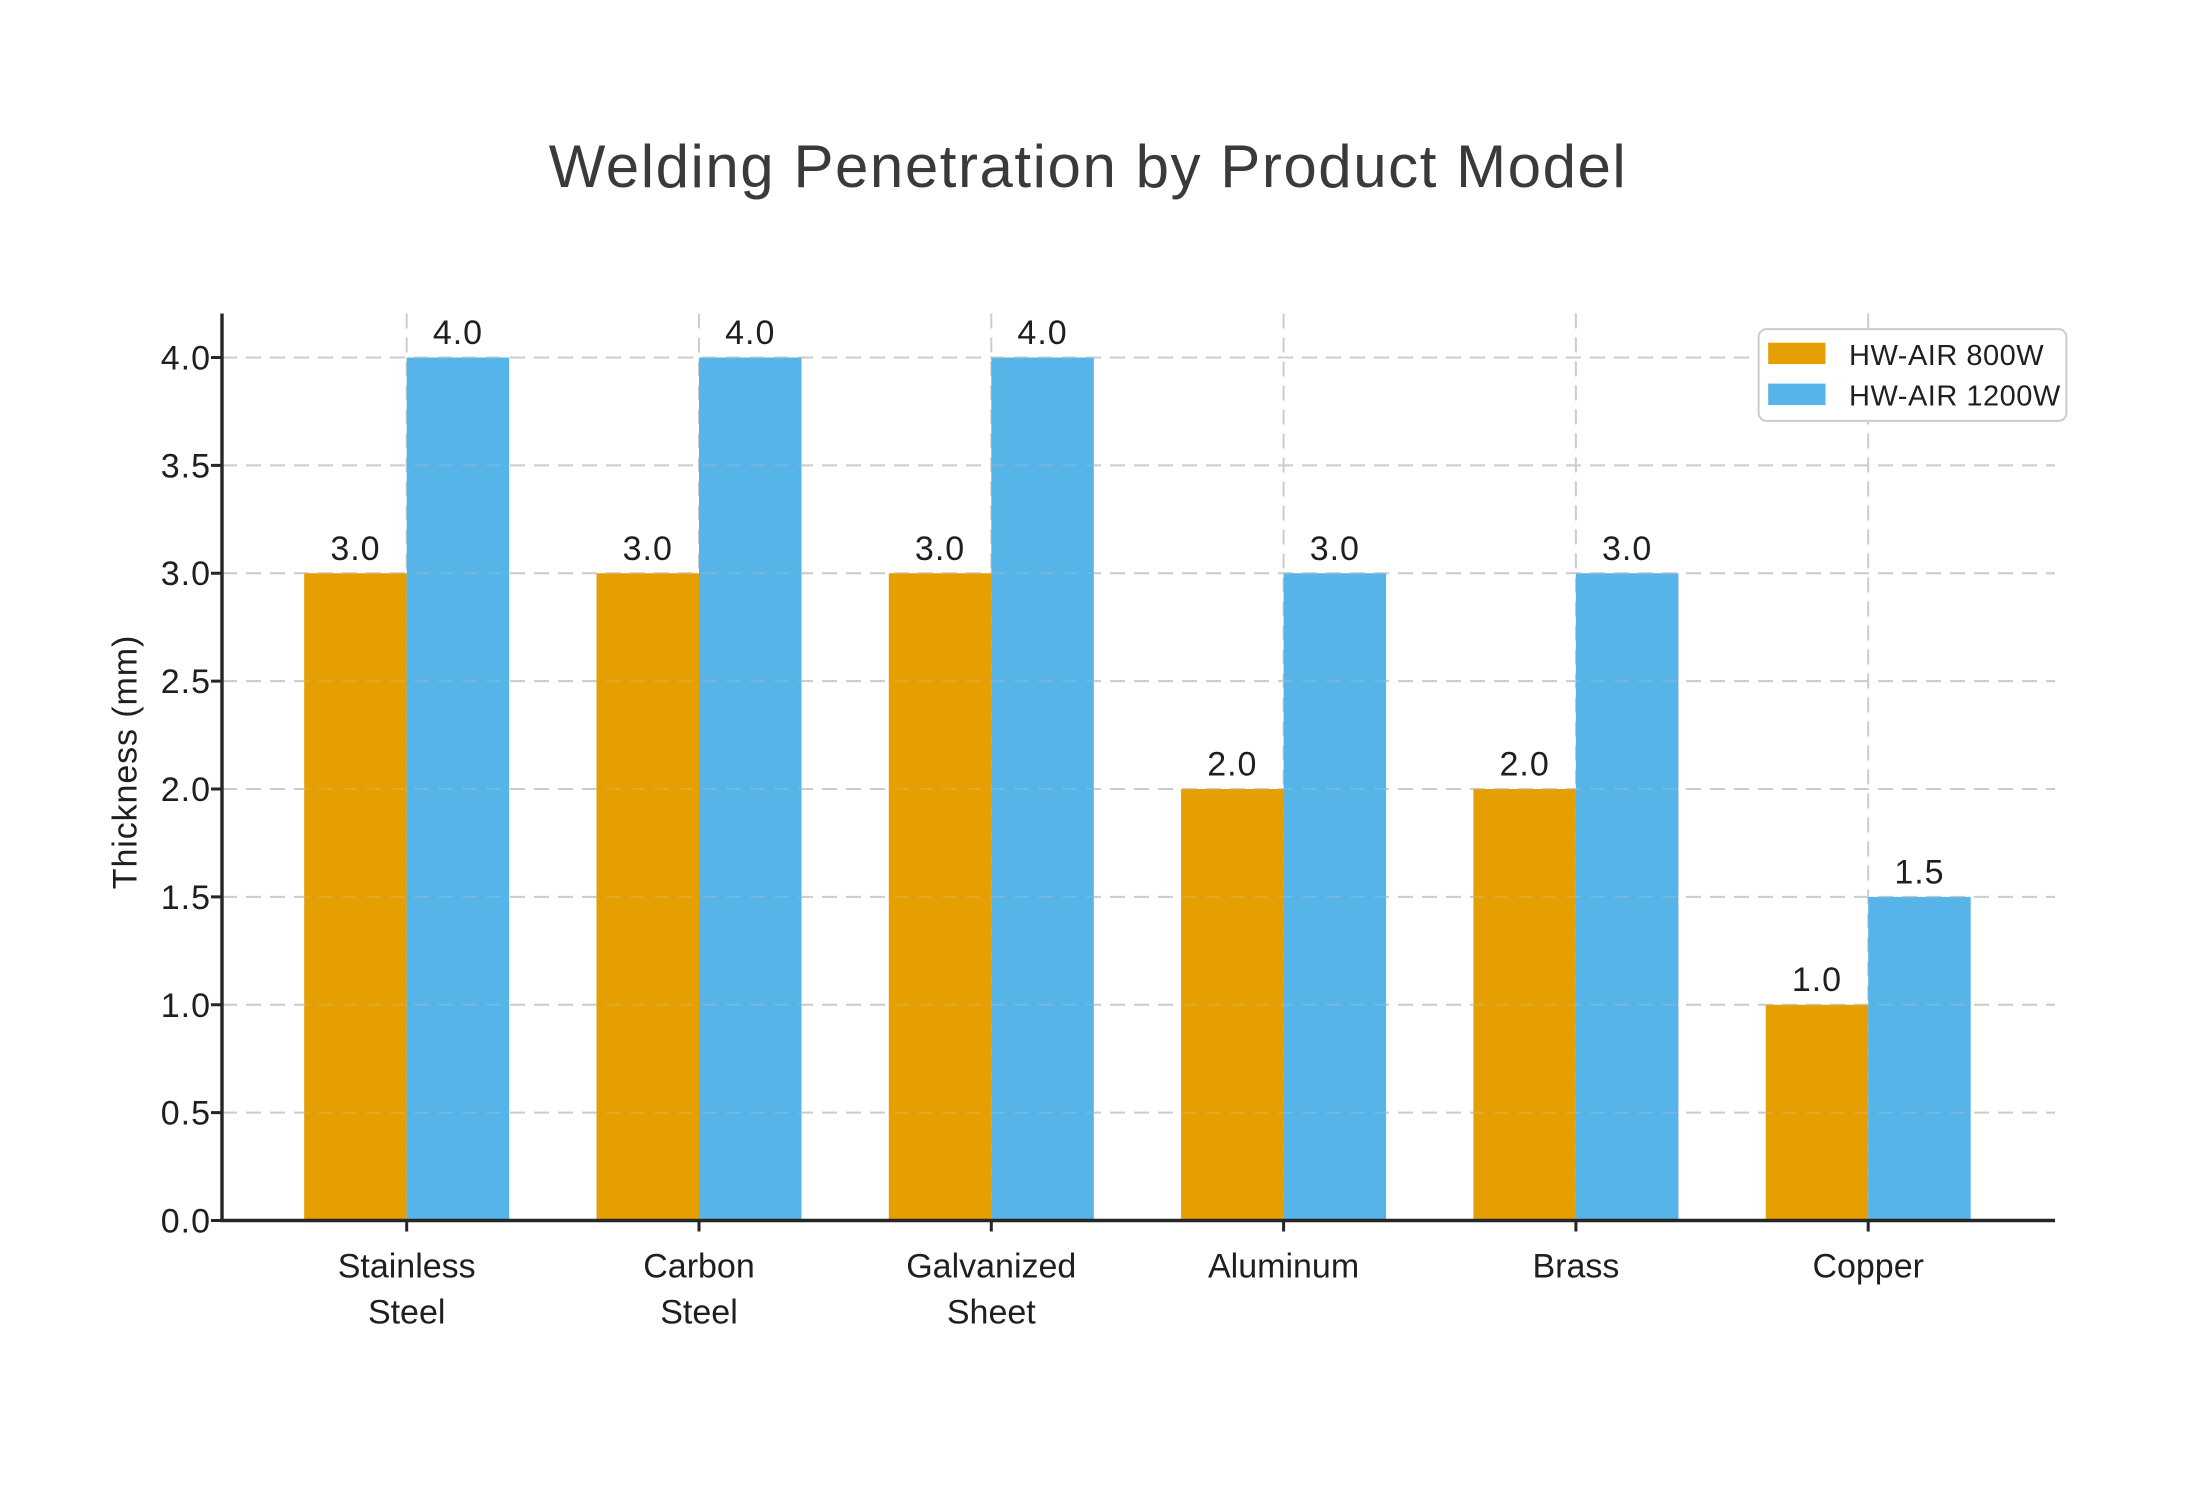 This screenshot has height=1500, width=2200. What do you see at coordinates (407, 1267) in the screenshot?
I see `svg-text: Stainless` at bounding box center [407, 1267].